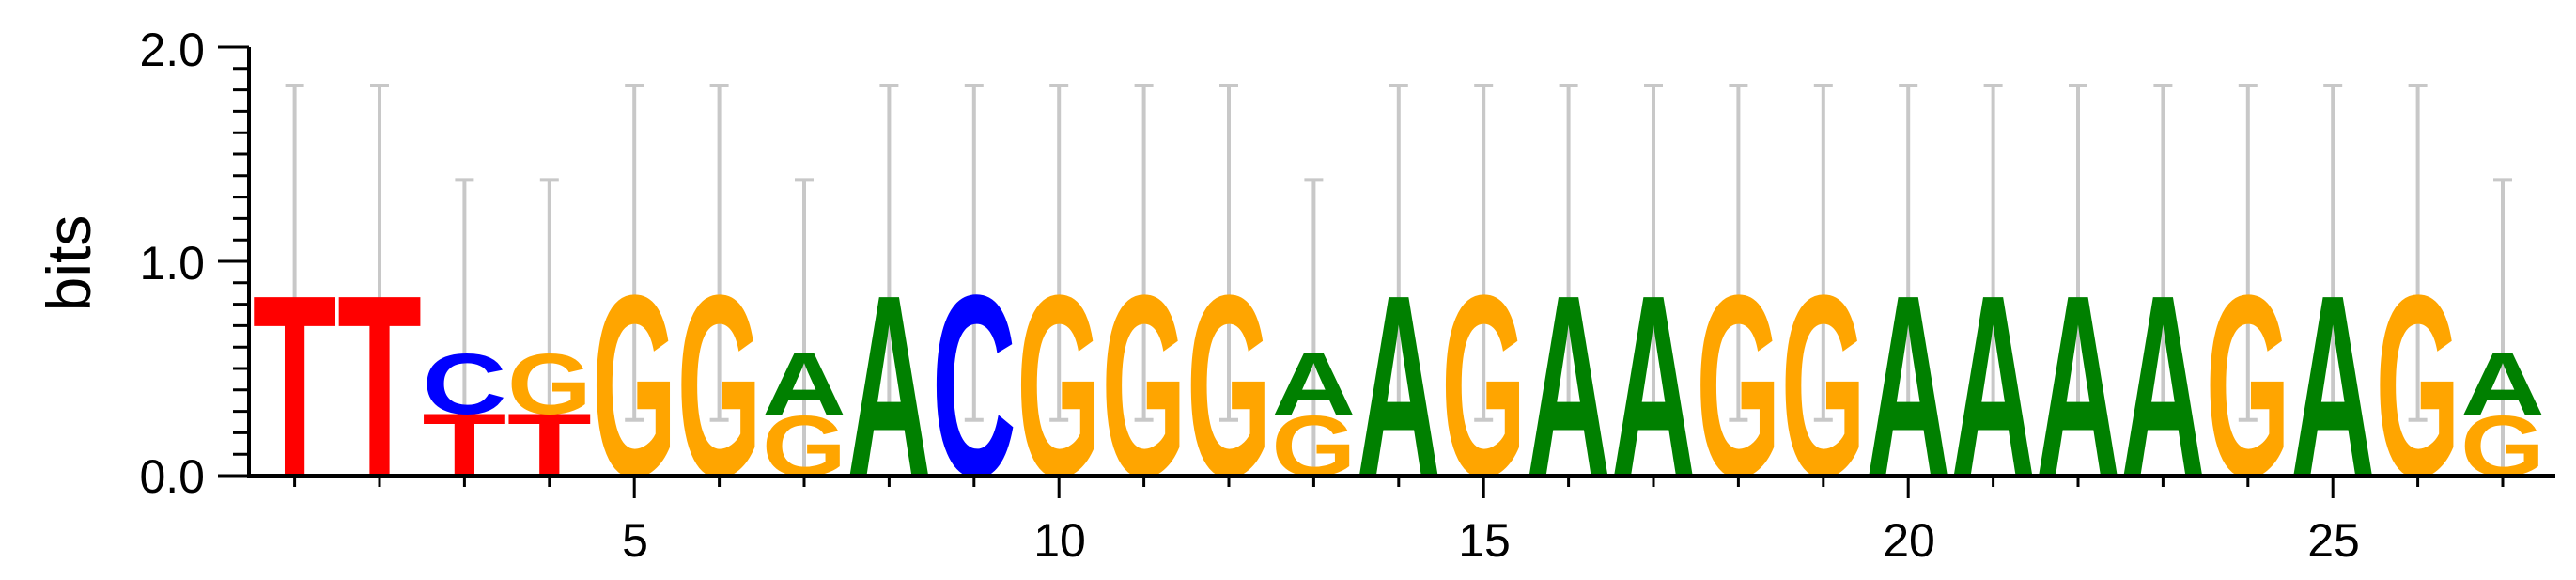 Image resolution: width=2576 pixels, height=580 pixels. I want to click on x-tick-label: 5, so click(635, 541).